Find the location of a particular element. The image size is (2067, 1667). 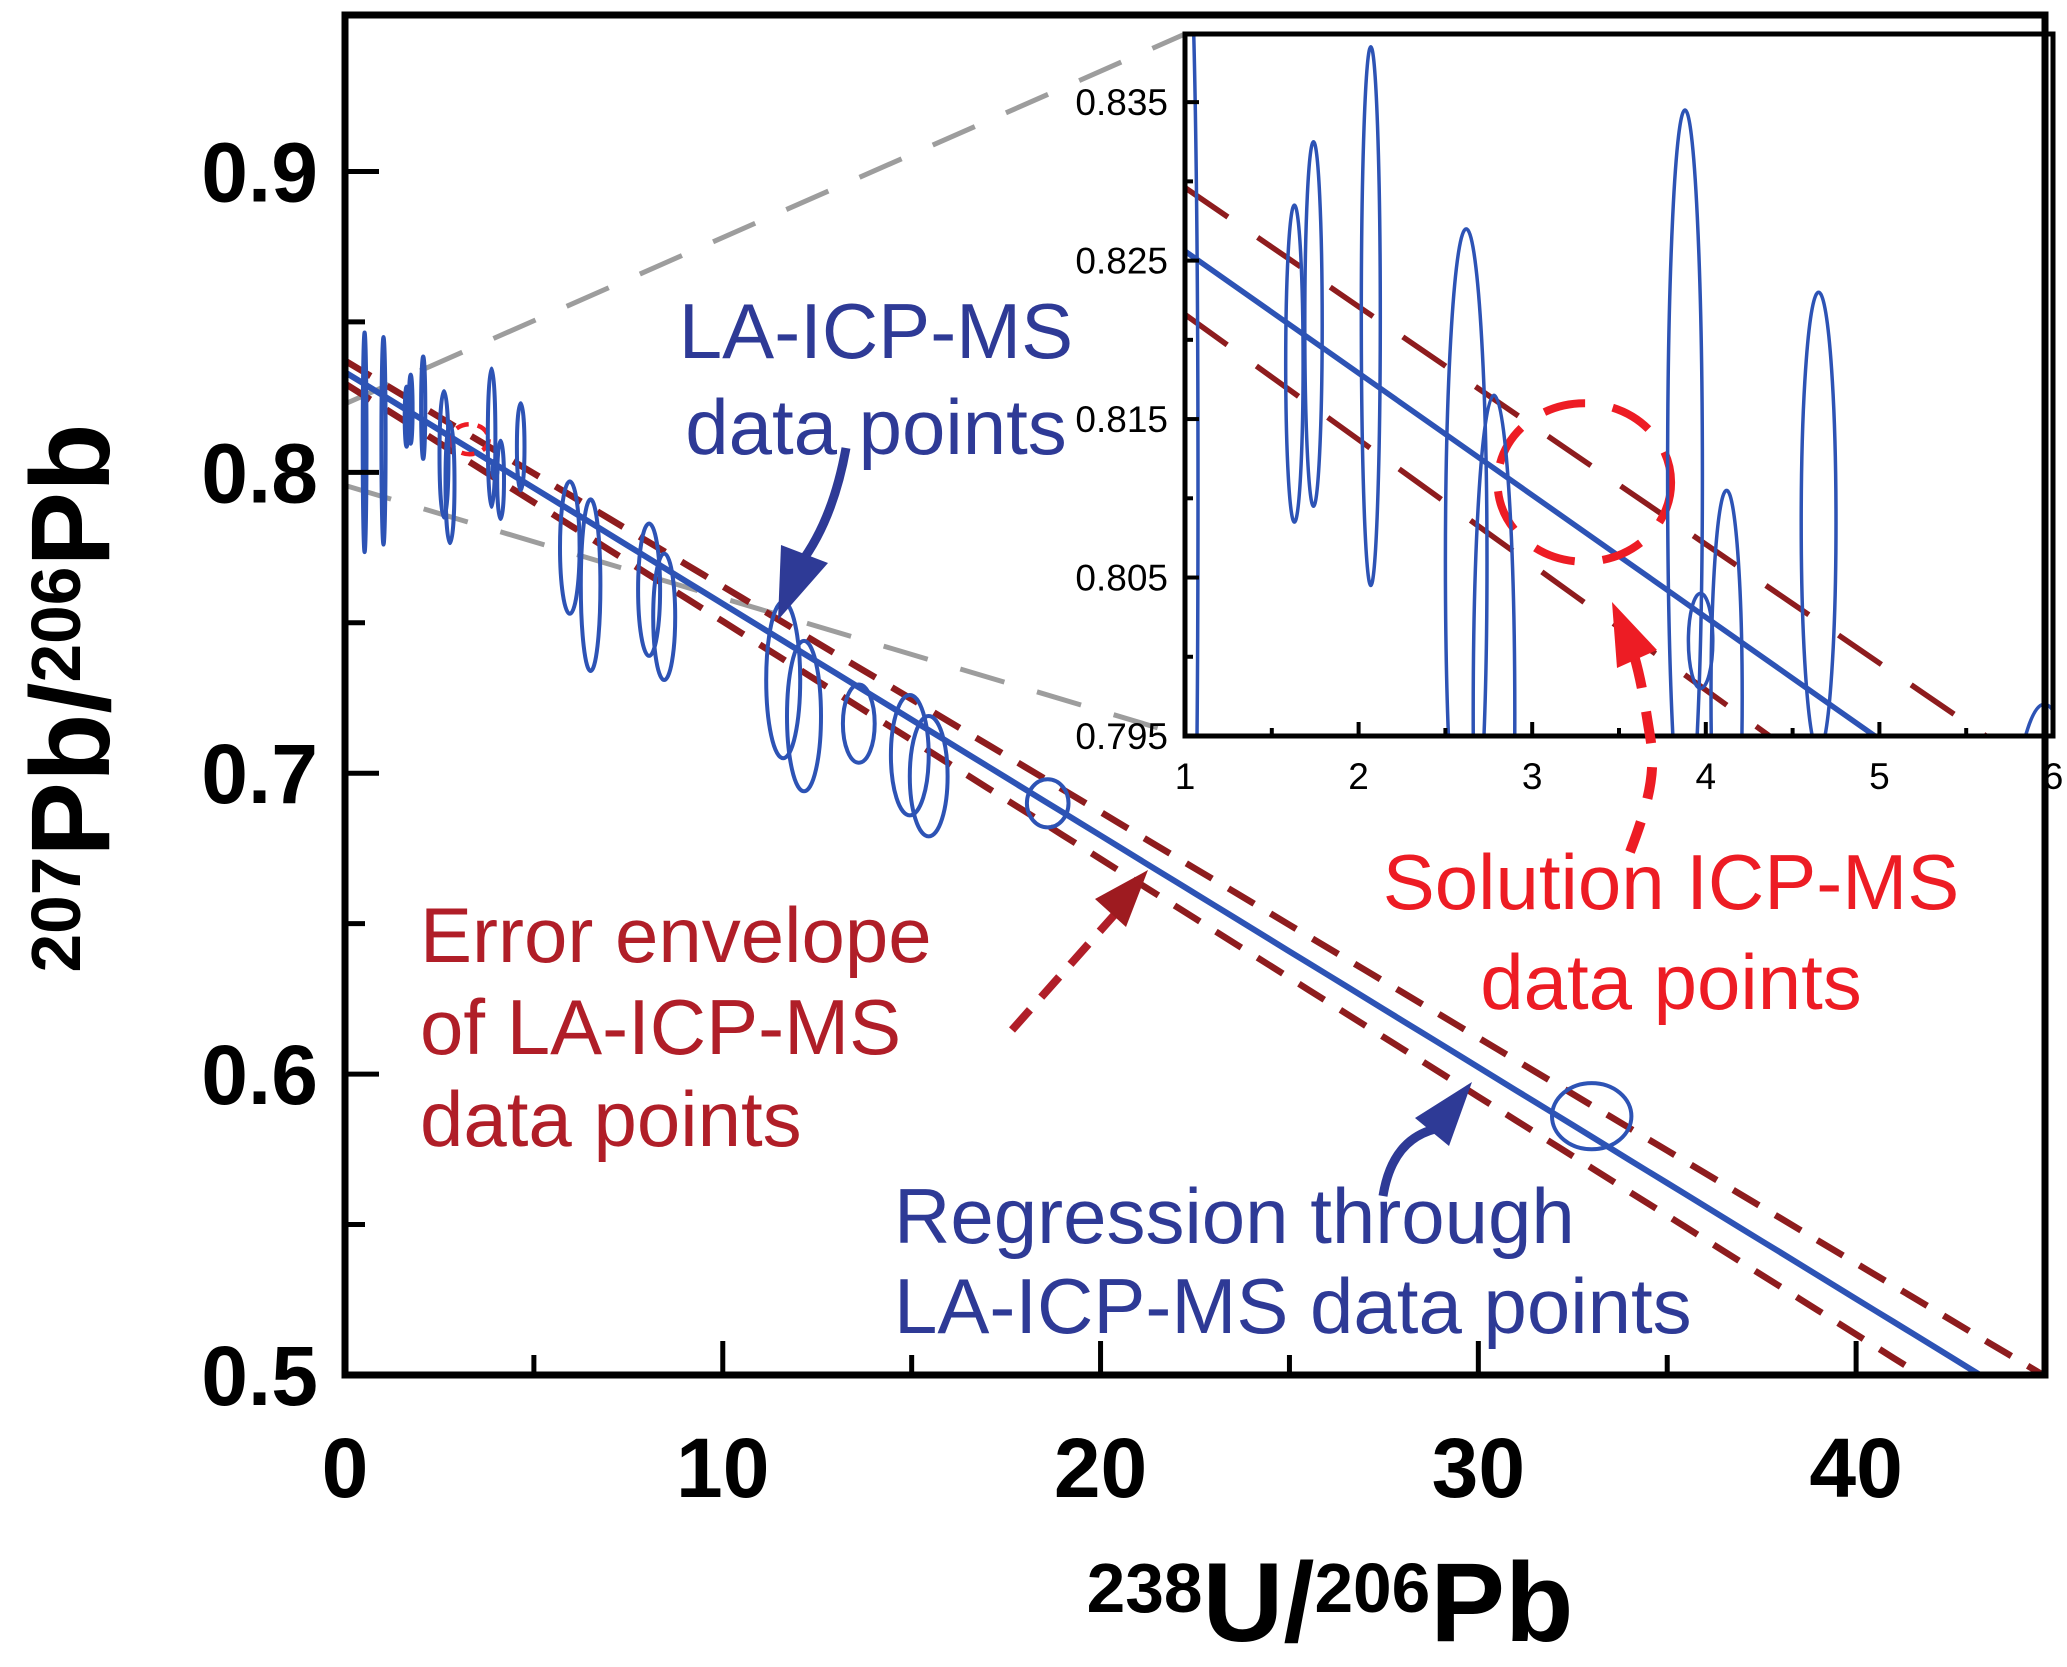

y-tick-label: 0.795 is located at coordinates (1121, 736).